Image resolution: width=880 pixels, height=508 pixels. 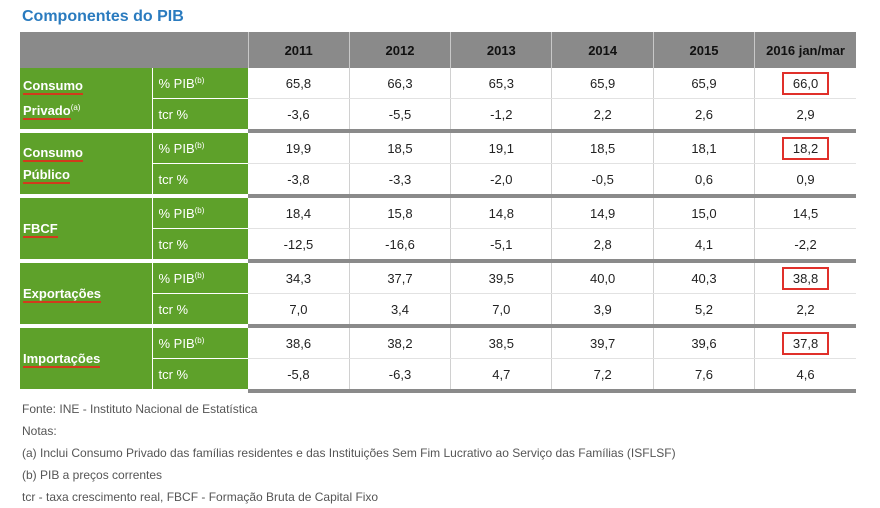 What do you see at coordinates (400, 115) in the screenshot?
I see `tcr-value-cell: -5,5` at bounding box center [400, 115].